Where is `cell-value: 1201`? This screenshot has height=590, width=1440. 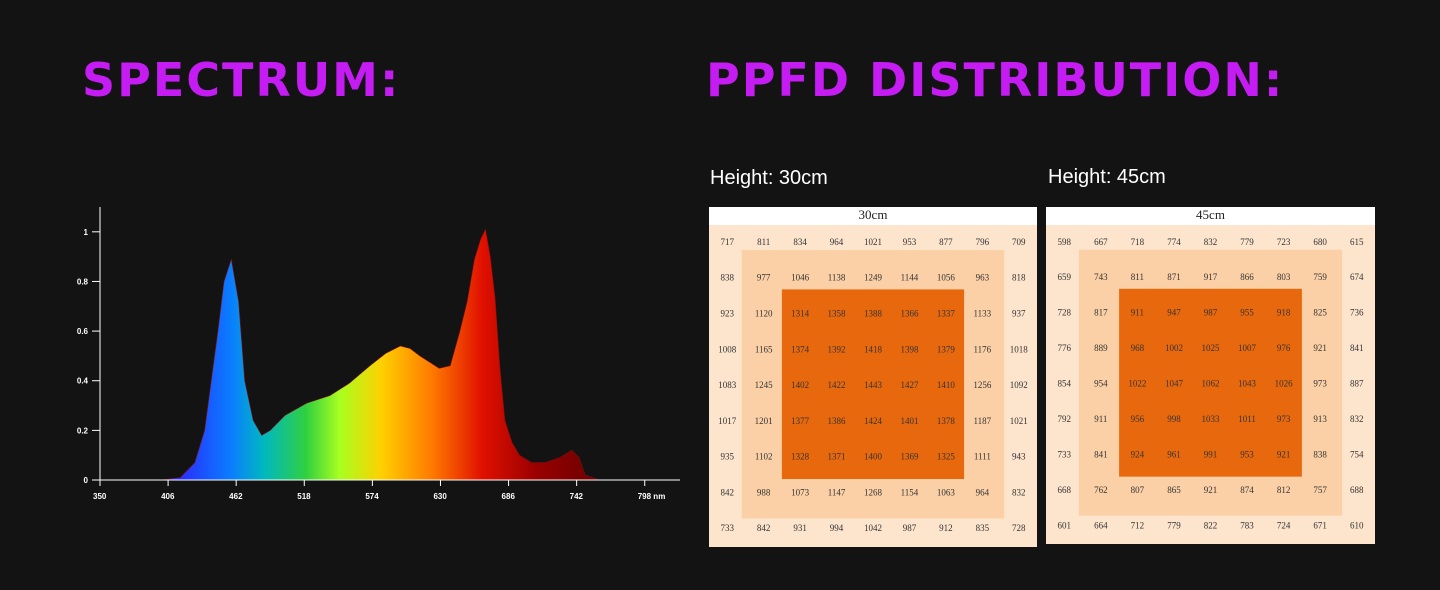
cell-value: 1201 is located at coordinates (764, 421).